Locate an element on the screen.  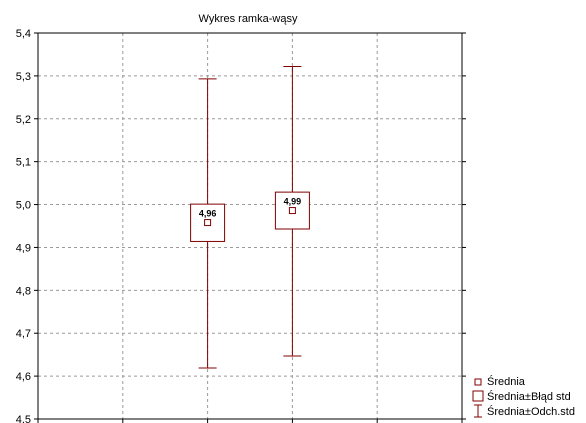
y-tick-label: 4,8 is located at coordinates (23, 291).